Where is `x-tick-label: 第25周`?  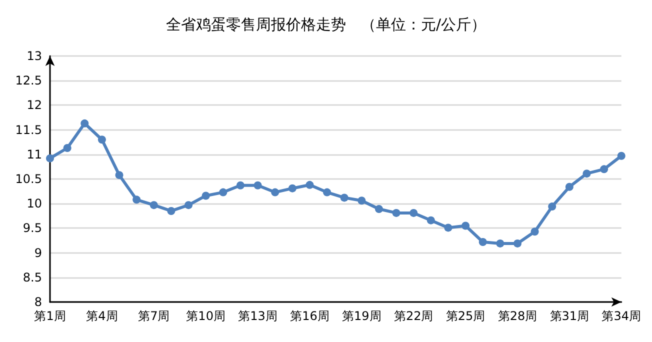
x-tick-label: 第25周 is located at coordinates (466, 316).